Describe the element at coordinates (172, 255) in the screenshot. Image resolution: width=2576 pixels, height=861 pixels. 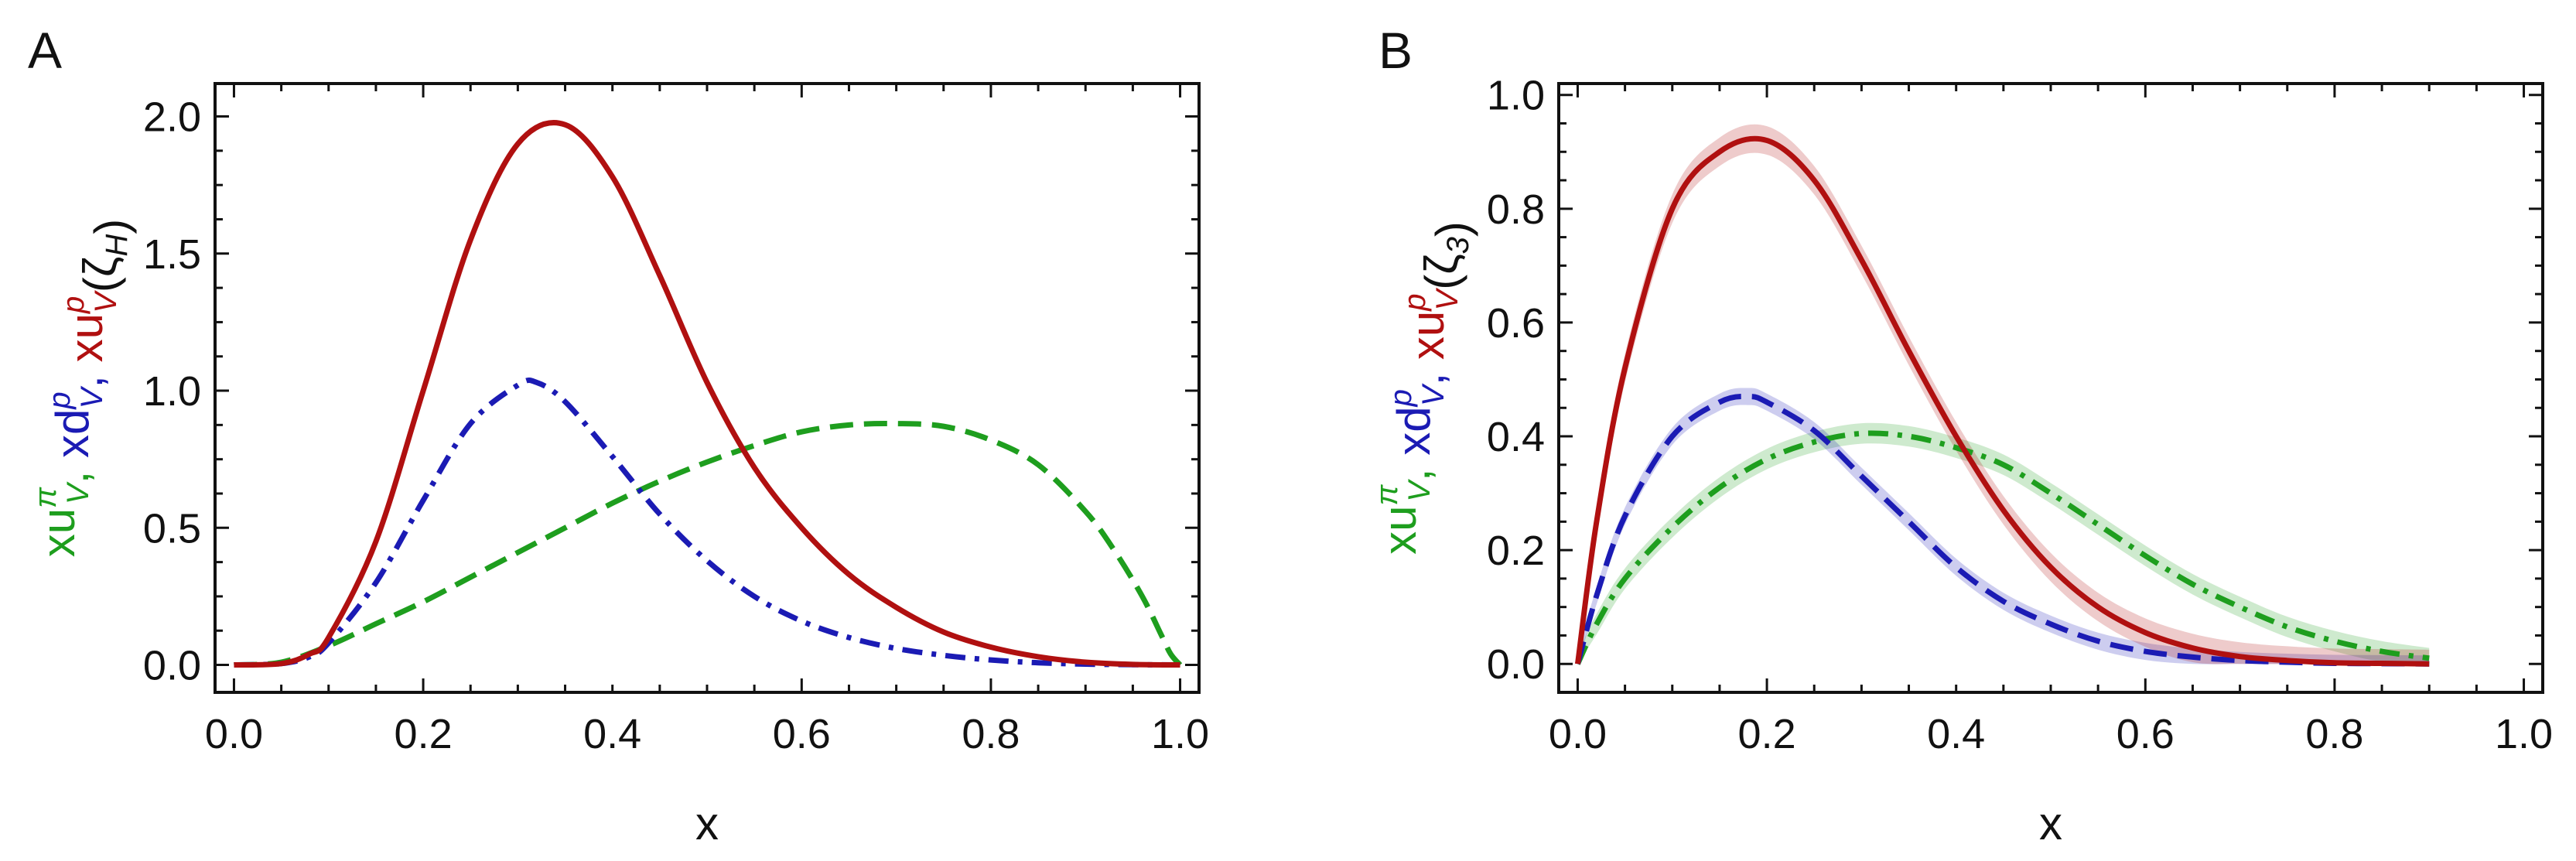
I see `y-tick-label: 1.5` at that location.